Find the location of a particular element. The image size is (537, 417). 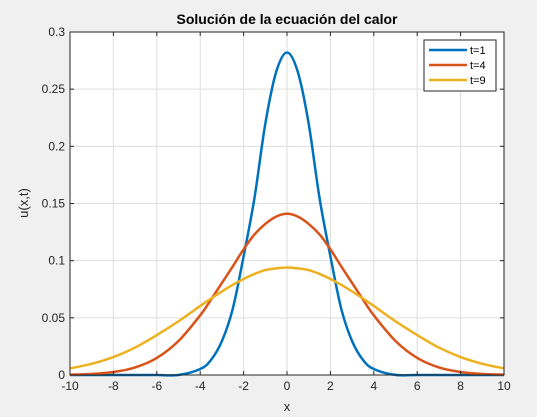

x-tick-label: -10 is located at coordinates (70, 386).